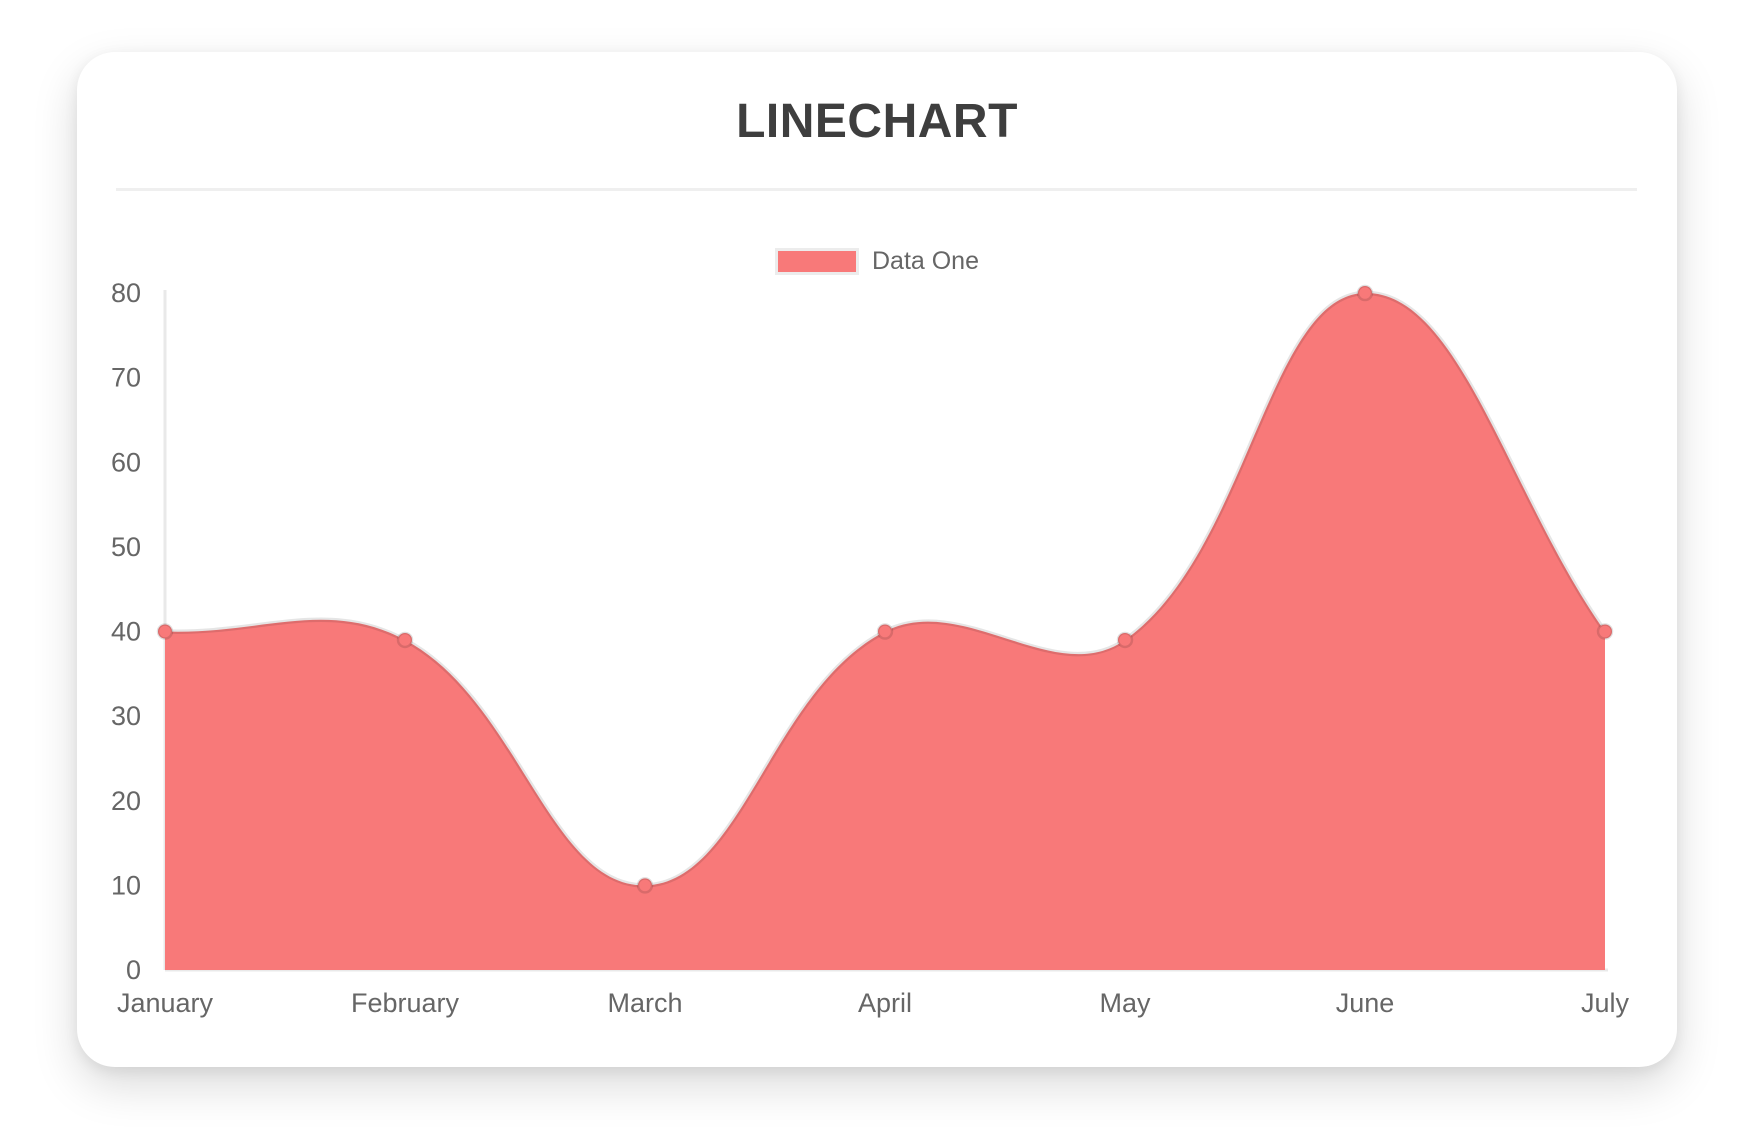 The image size is (1763, 1130). I want to click on legend-item-data-one: Data One, so click(877, 261).